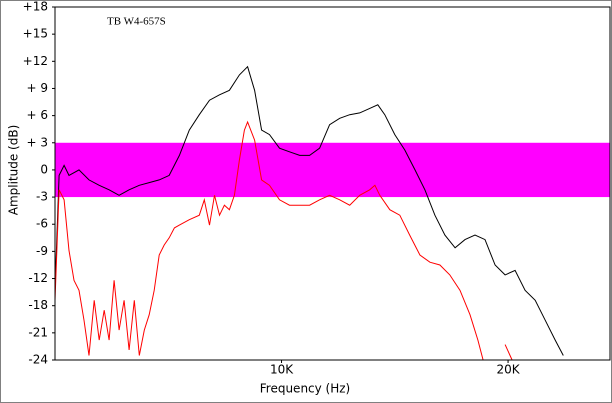 The width and height of the screenshot is (612, 403). What do you see at coordinates (35, 34) in the screenshot?
I see `y-tick-label: +15` at bounding box center [35, 34].